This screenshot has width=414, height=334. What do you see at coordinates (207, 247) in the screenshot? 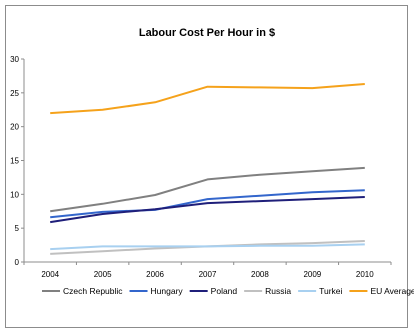
I see `series-line-turkei` at bounding box center [207, 247].